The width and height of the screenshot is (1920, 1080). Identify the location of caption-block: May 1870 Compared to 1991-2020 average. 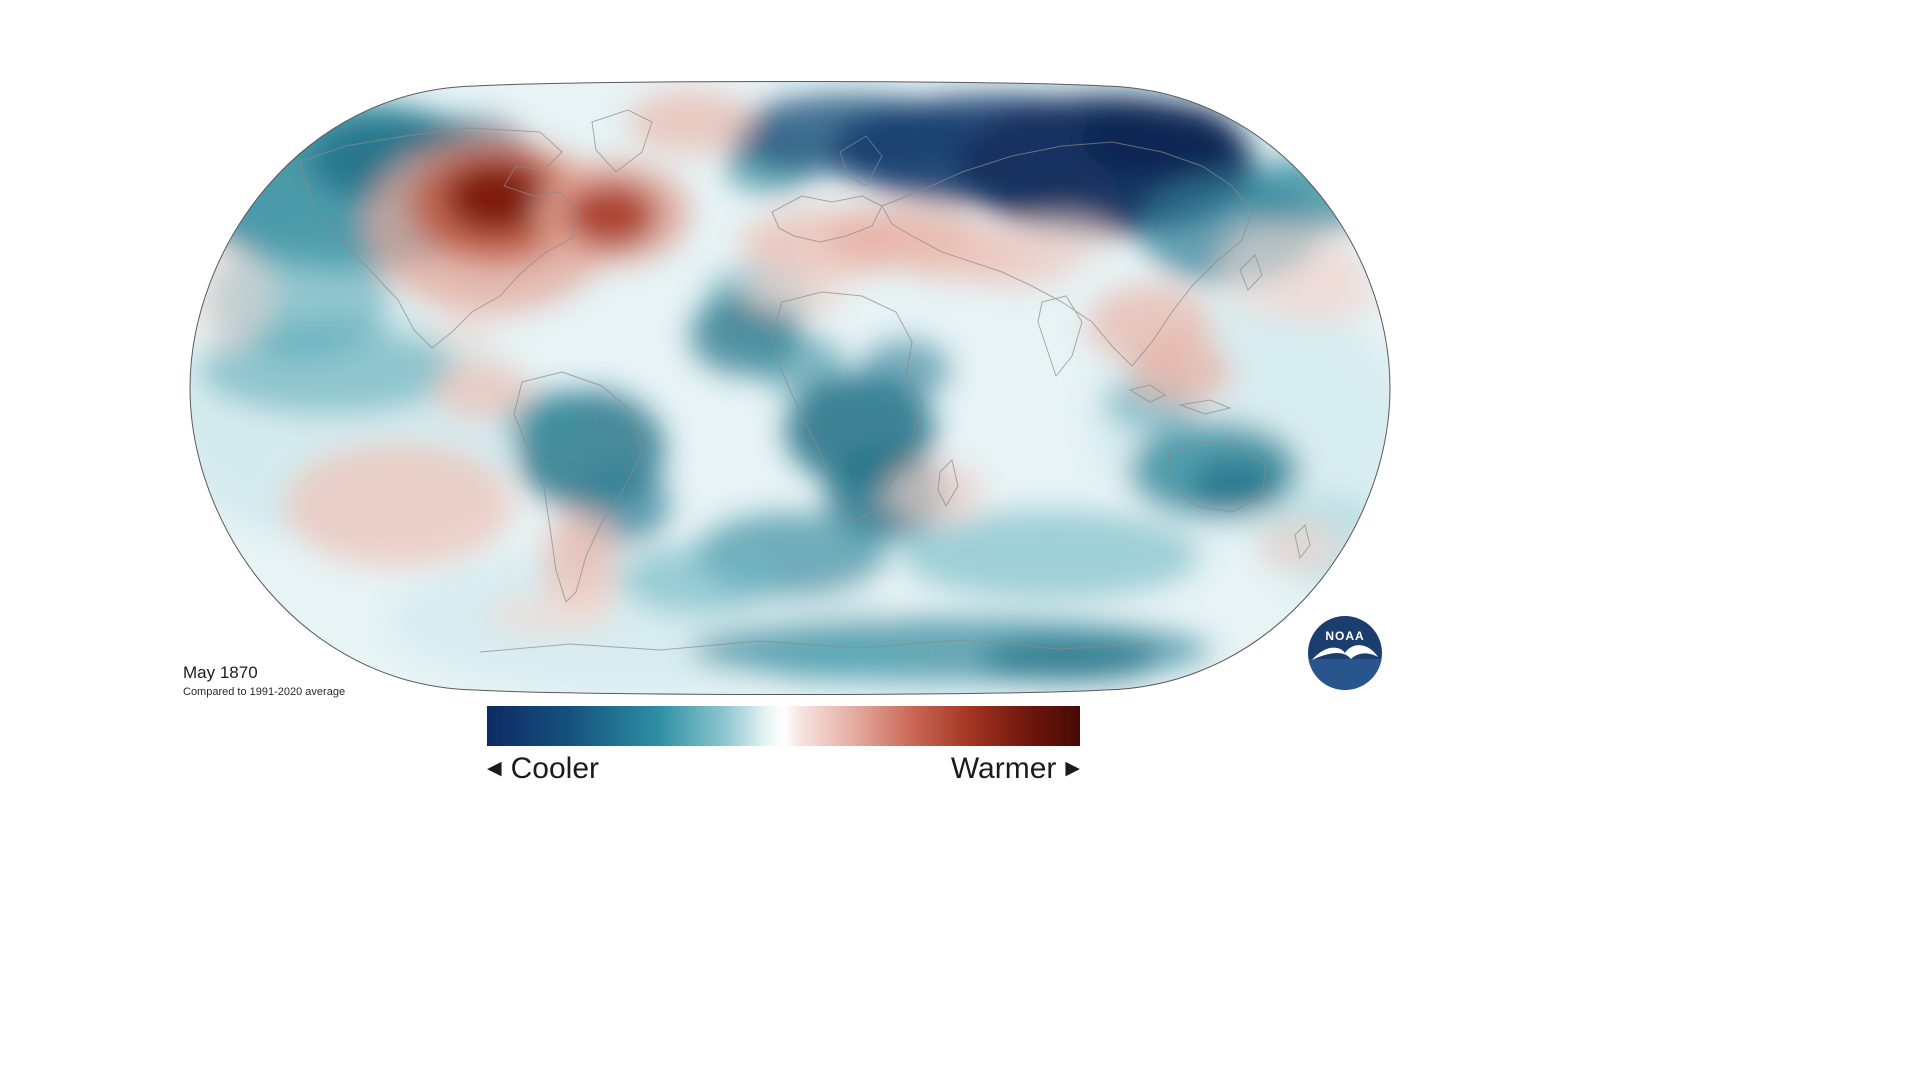
(264, 680).